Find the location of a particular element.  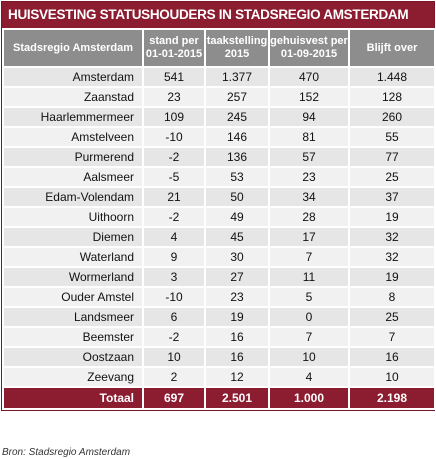

cell: 152 is located at coordinates (309, 97).